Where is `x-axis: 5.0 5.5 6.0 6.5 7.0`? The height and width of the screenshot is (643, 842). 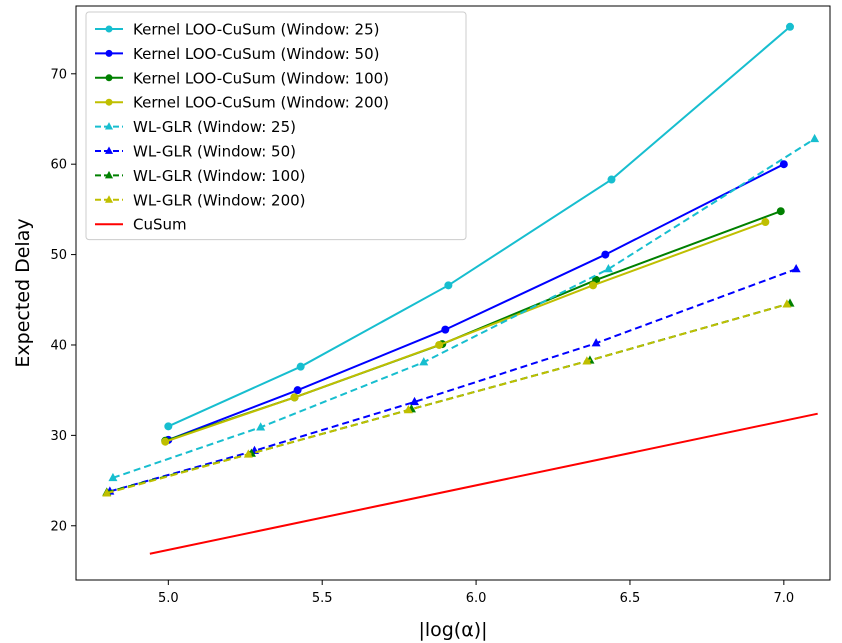
x-axis: 5.0 5.5 6.0 6.5 7.0 is located at coordinates (476, 593).